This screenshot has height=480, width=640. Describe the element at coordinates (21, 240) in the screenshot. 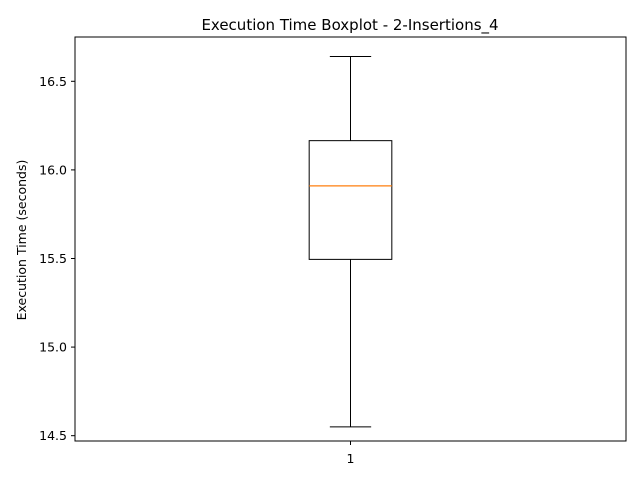

I see `y-axis-label: Execution Time (seconds)` at that location.